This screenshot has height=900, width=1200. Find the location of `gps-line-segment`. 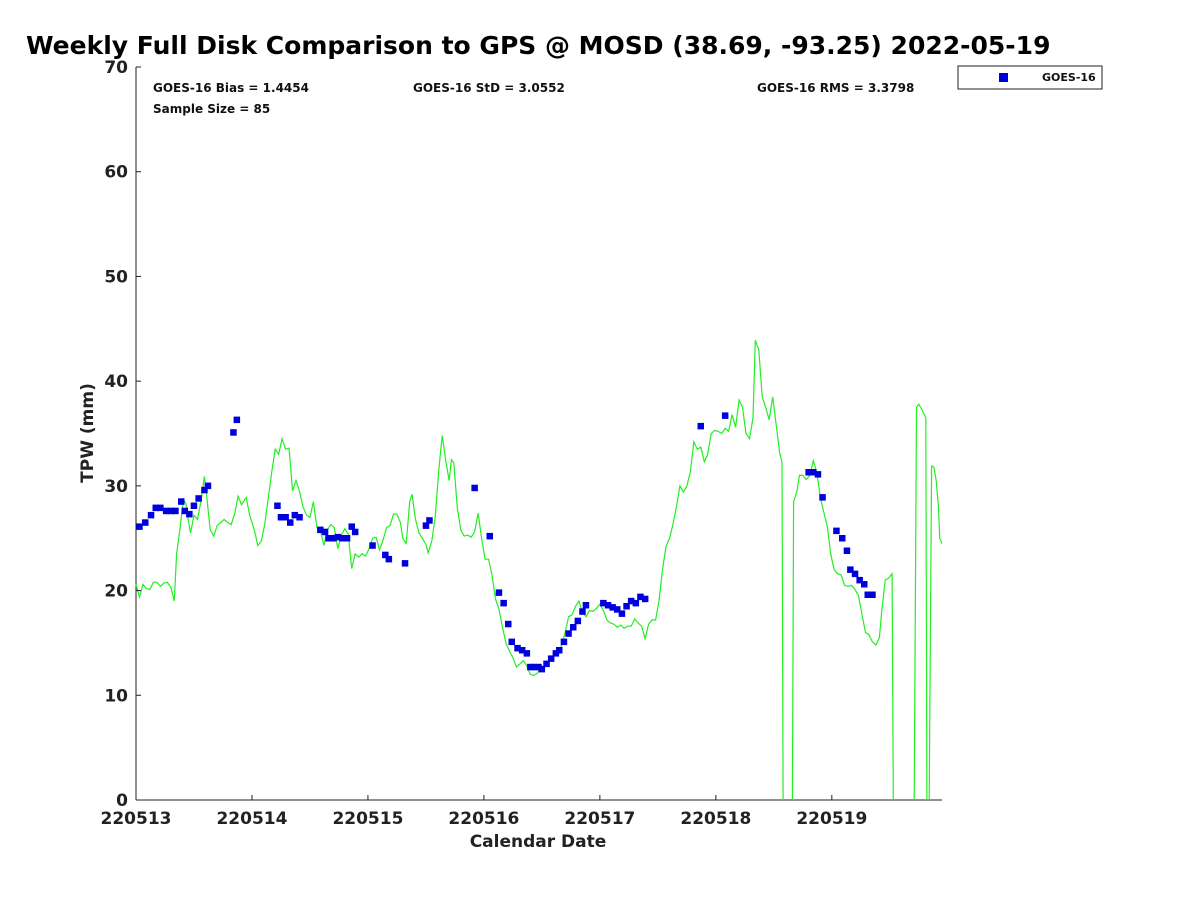

gps-line-segment is located at coordinates (842, 629).